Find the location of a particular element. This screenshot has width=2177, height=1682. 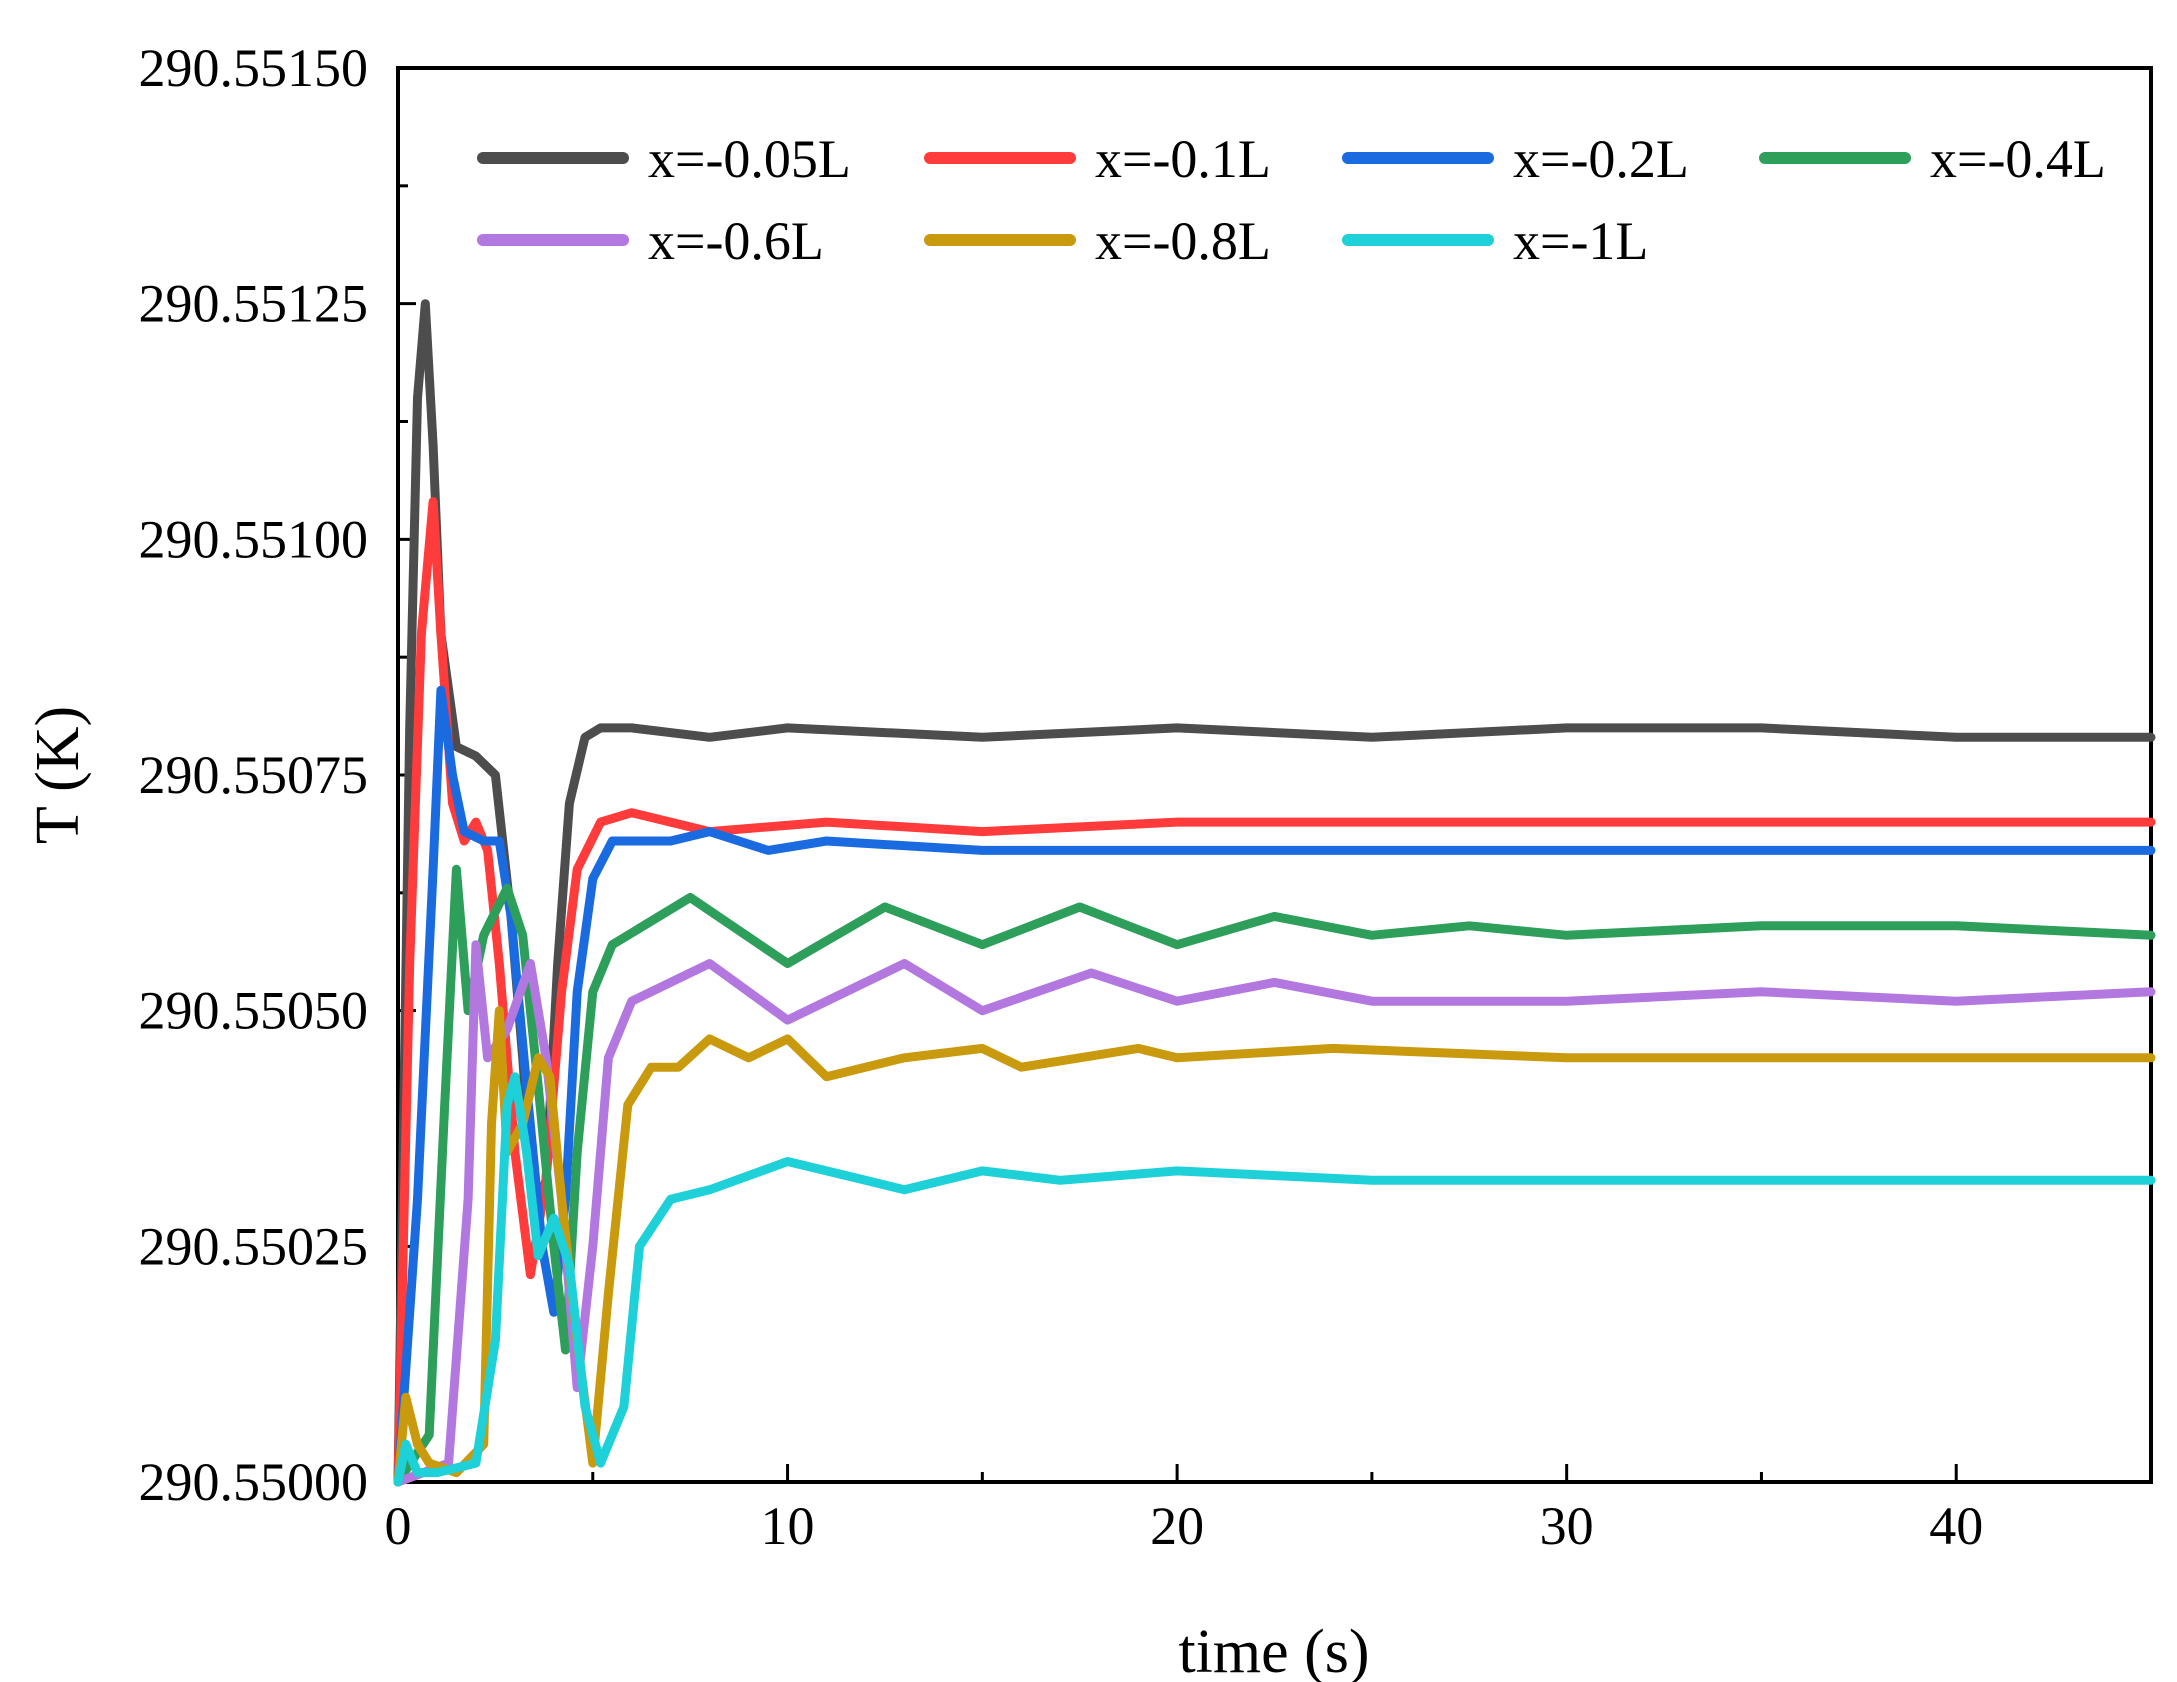

y-tick-label: 290.55075 is located at coordinates (254, 775).